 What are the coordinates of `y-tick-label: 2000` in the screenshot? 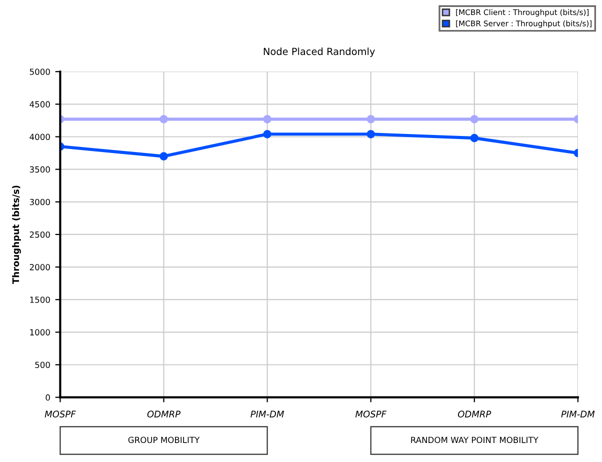 It's located at (40, 267).